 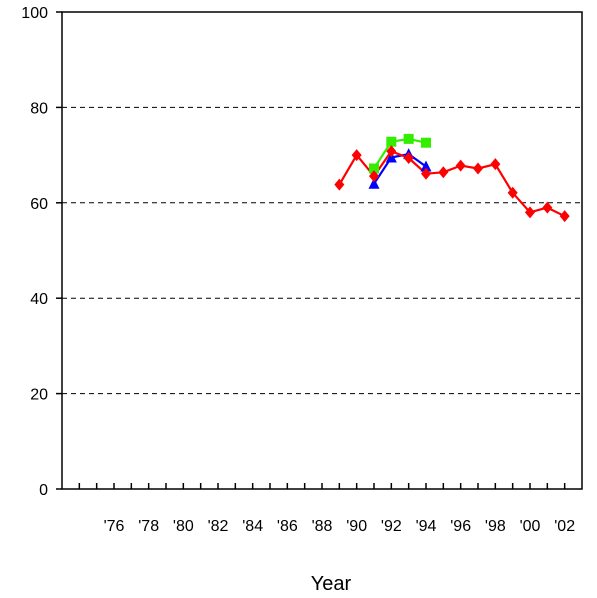 I want to click on x-tick-label: '00, so click(x=530, y=526).